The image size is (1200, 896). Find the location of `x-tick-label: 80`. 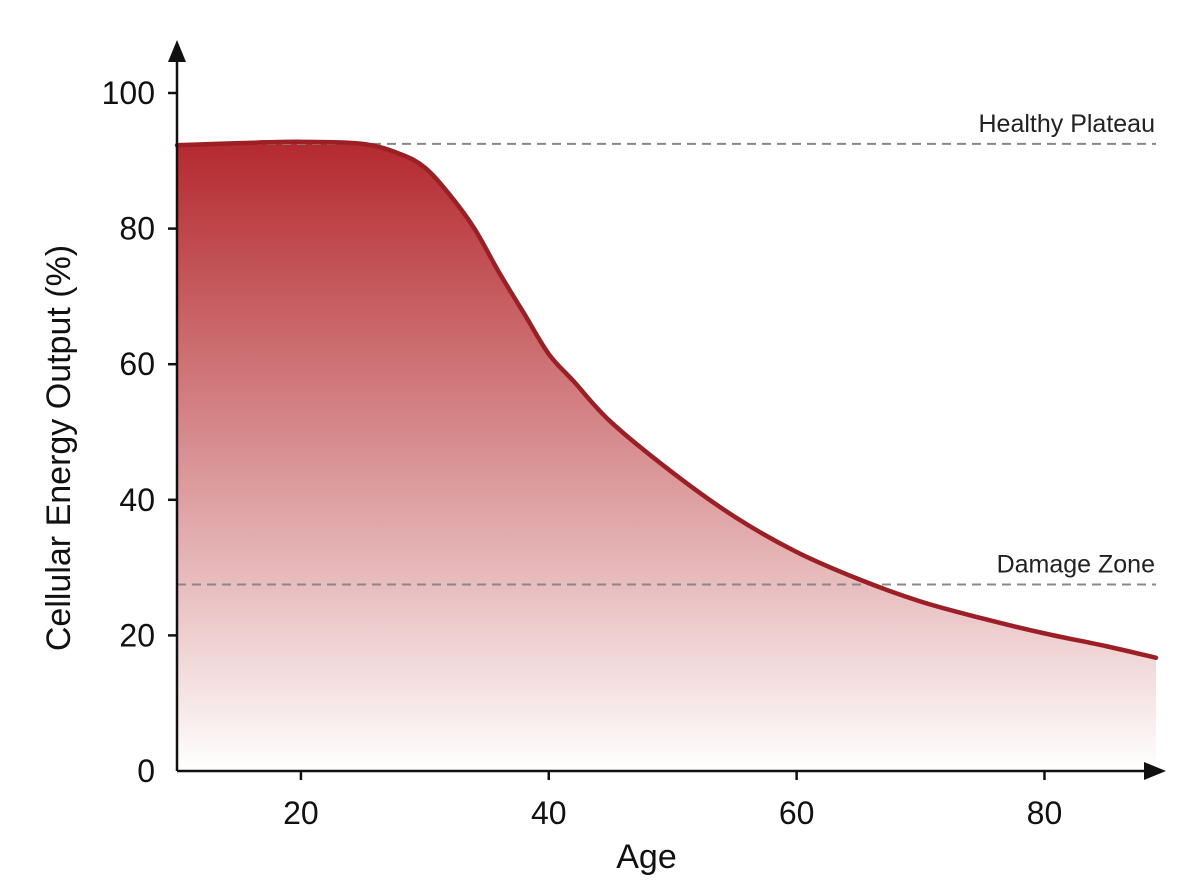

x-tick-label: 80 is located at coordinates (1045, 813).